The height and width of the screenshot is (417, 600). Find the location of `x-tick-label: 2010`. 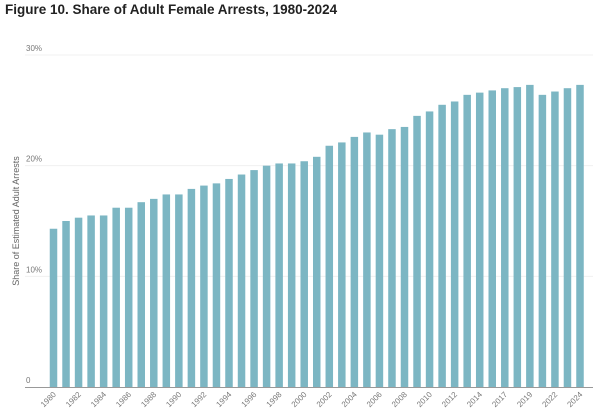

x-tick-label: 2010 is located at coordinates (424, 399).